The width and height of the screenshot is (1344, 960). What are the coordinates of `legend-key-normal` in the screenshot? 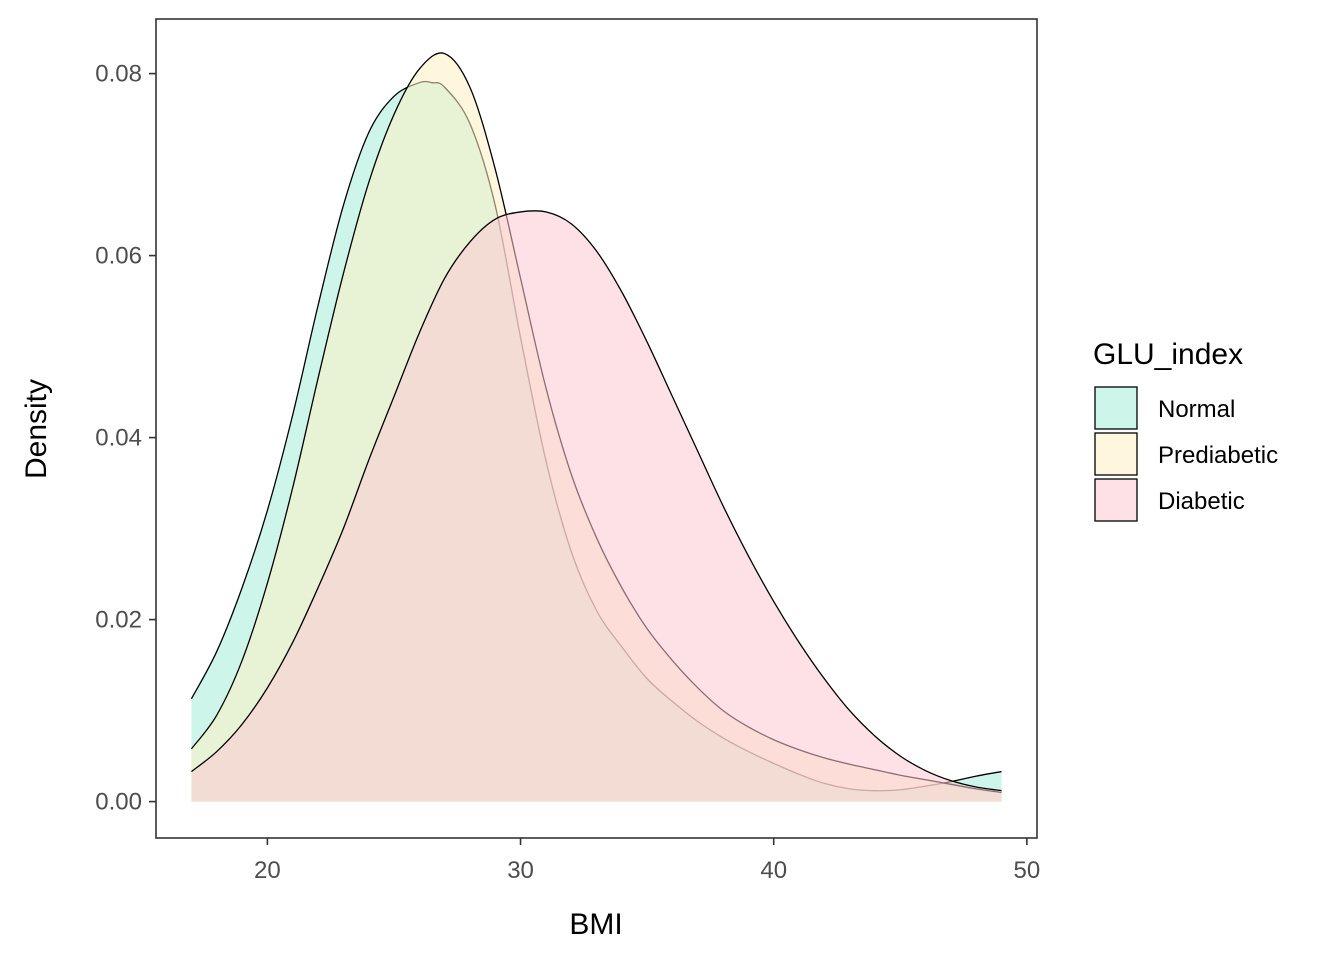 It's located at (1116, 408).